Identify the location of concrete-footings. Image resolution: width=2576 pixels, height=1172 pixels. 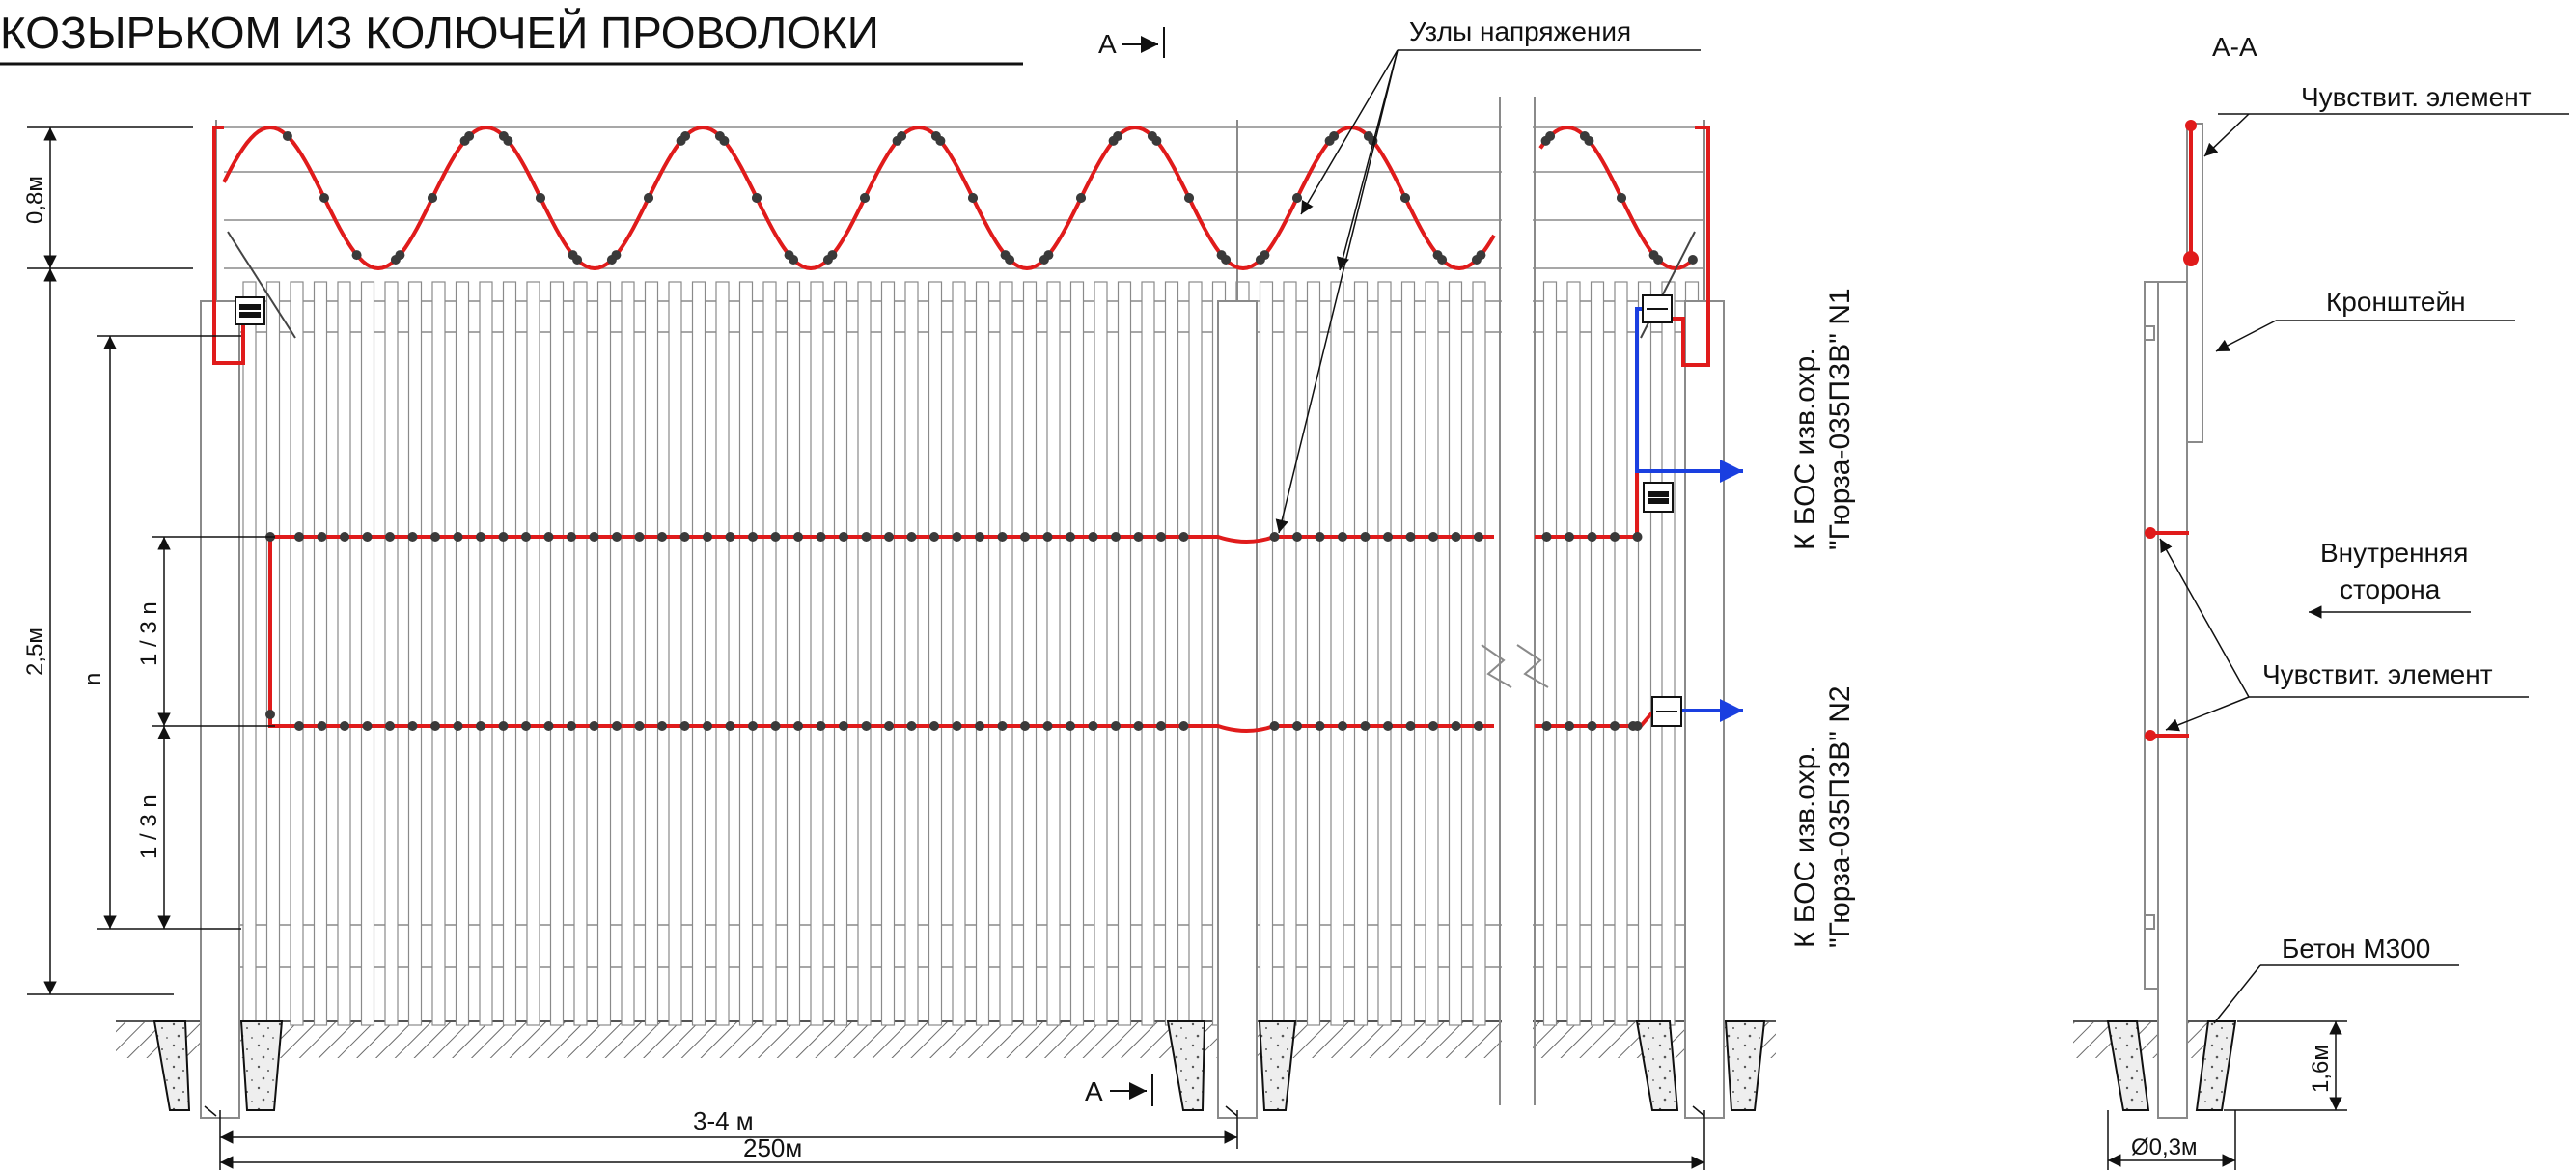
(959, 1065).